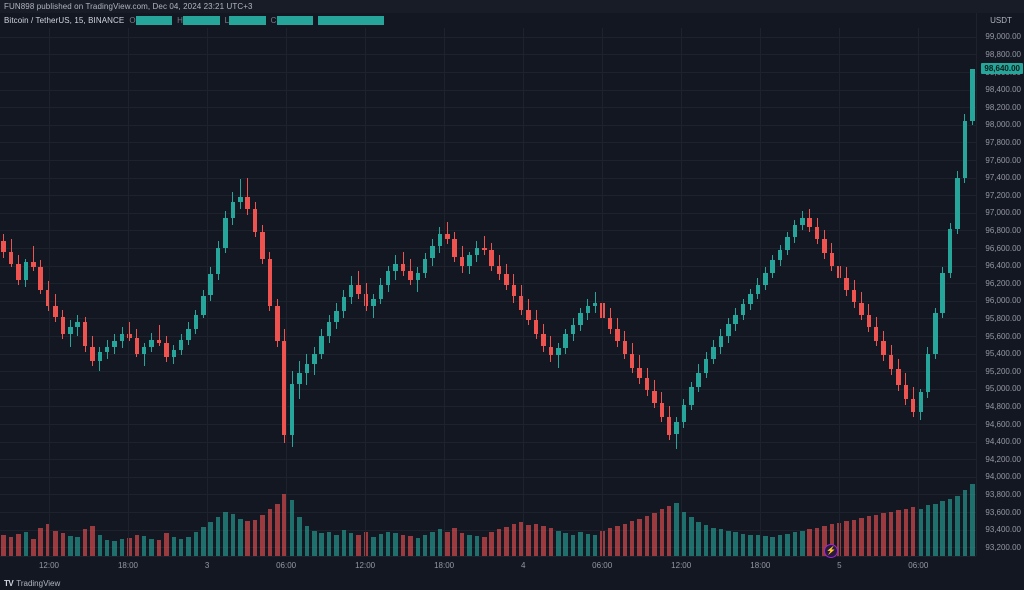  I want to click on legend-change: +608.57 (+0.62%), so click(351, 20).